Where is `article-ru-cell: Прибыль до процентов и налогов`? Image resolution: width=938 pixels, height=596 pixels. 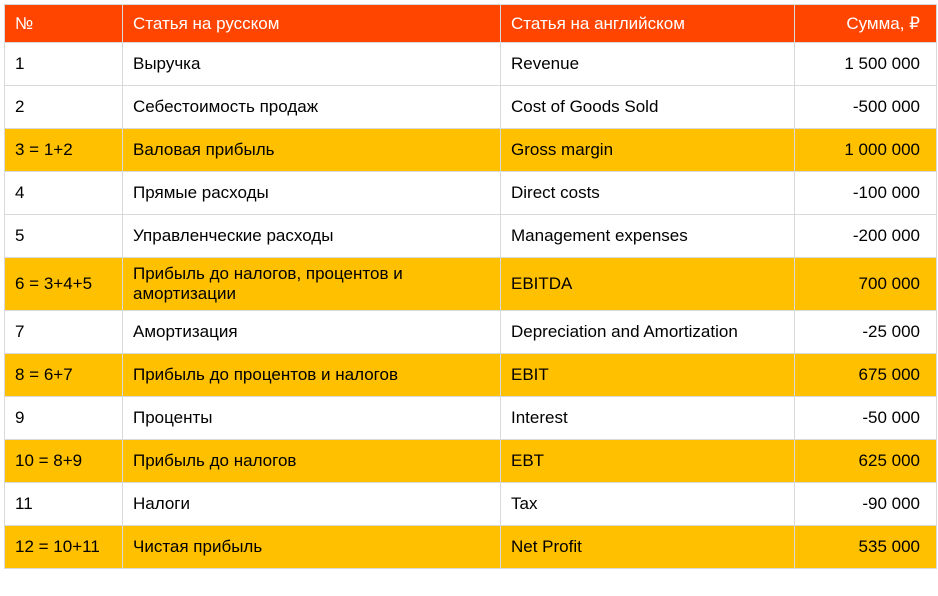 article-ru-cell: Прибыль до процентов и налогов is located at coordinates (311, 375).